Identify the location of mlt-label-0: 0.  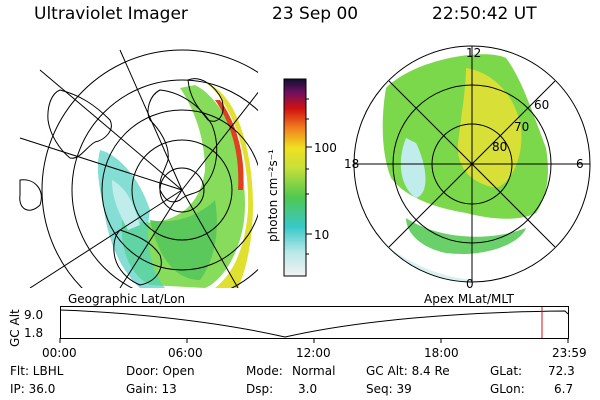
(470, 284).